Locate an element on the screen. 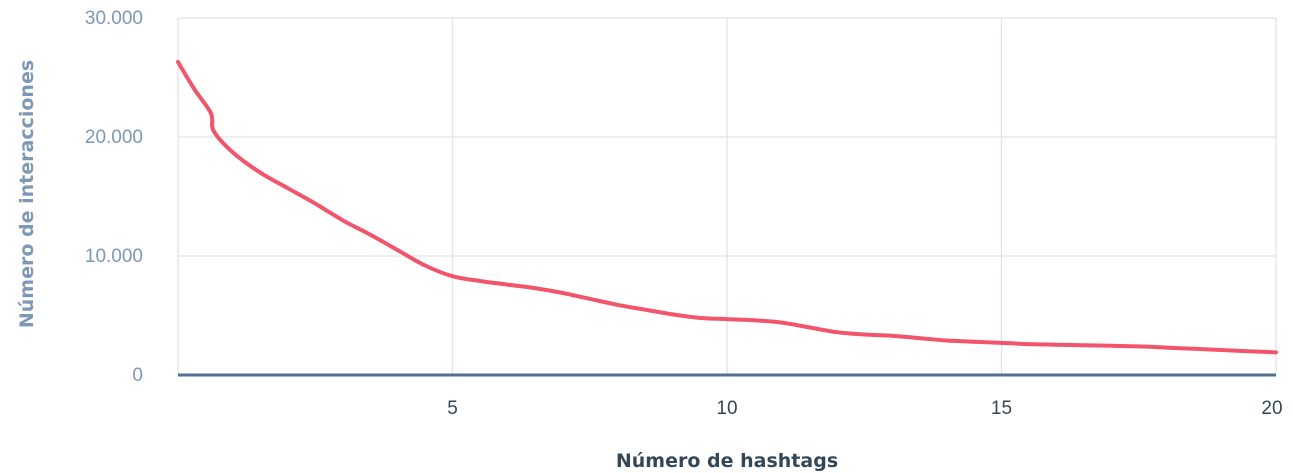  x-tick-label: 10 is located at coordinates (726, 408).